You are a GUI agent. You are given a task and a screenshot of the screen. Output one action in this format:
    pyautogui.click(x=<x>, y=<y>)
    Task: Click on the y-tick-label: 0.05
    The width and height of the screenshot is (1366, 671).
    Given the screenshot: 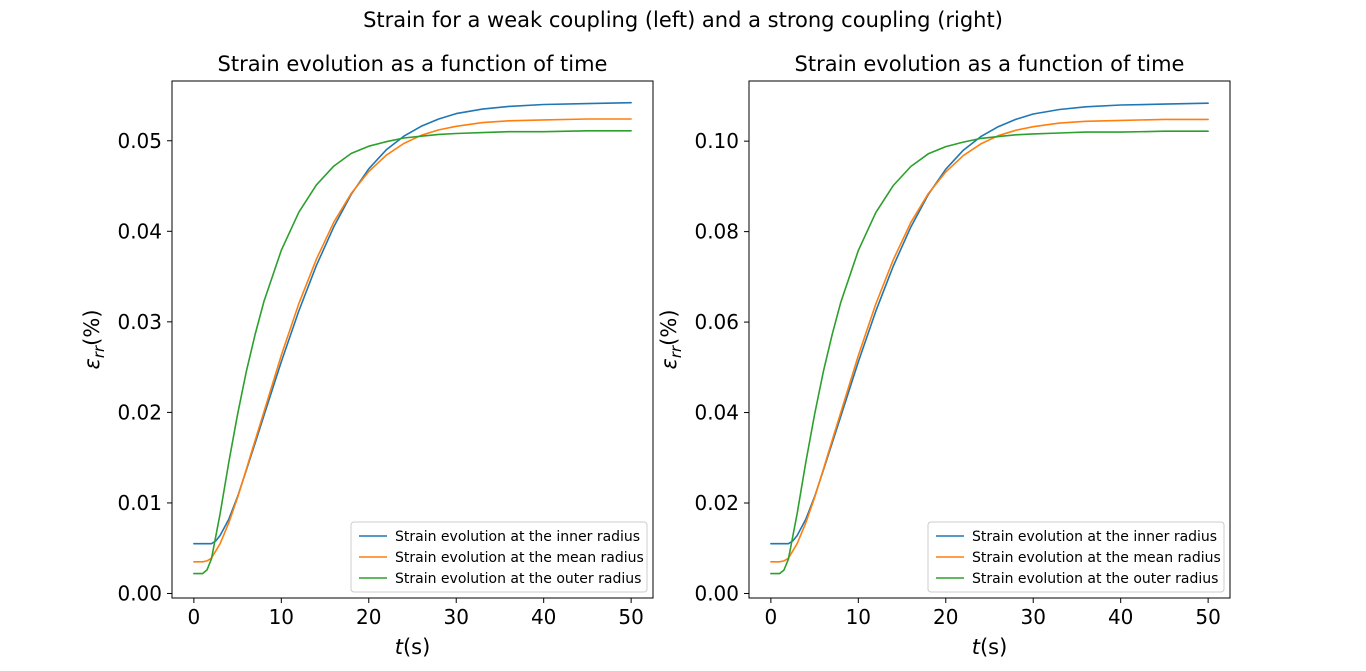 What is the action you would take?
    pyautogui.click(x=139, y=141)
    